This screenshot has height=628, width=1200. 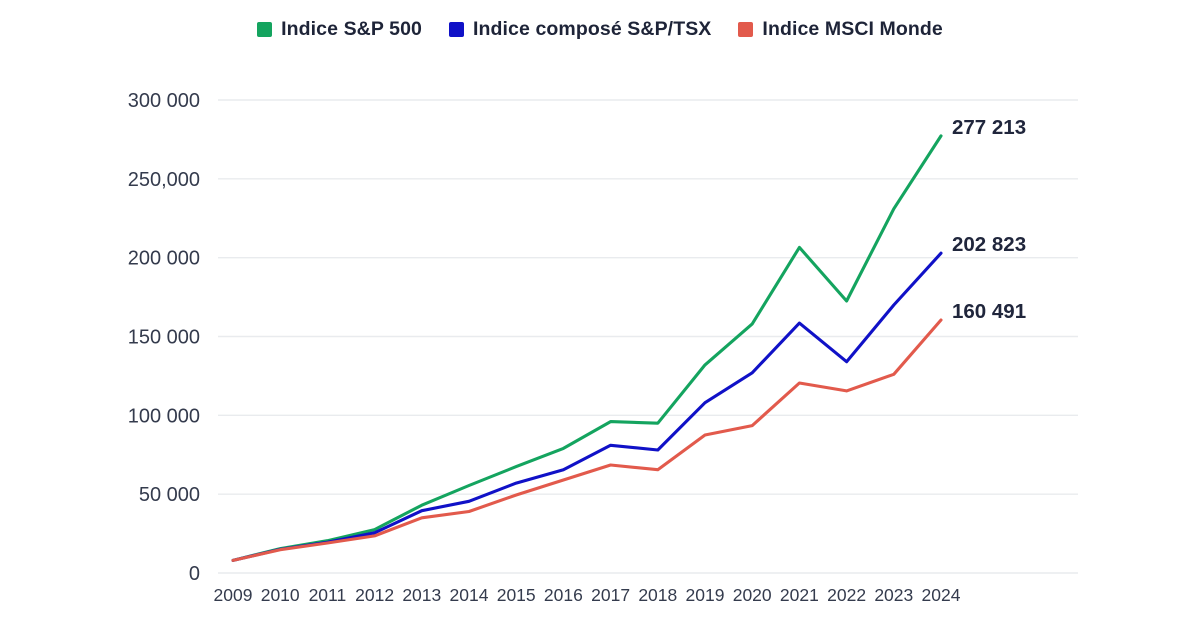 I want to click on legend-item-1: Indice composé S&P/TSX, so click(x=580, y=29).